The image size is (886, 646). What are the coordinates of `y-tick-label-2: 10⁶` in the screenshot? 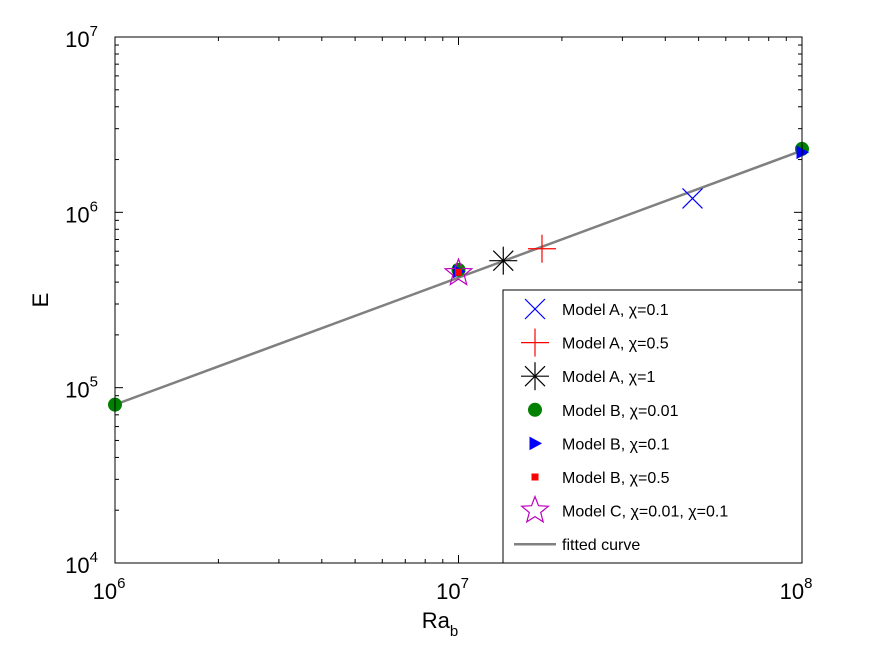 It's located at (81, 212).